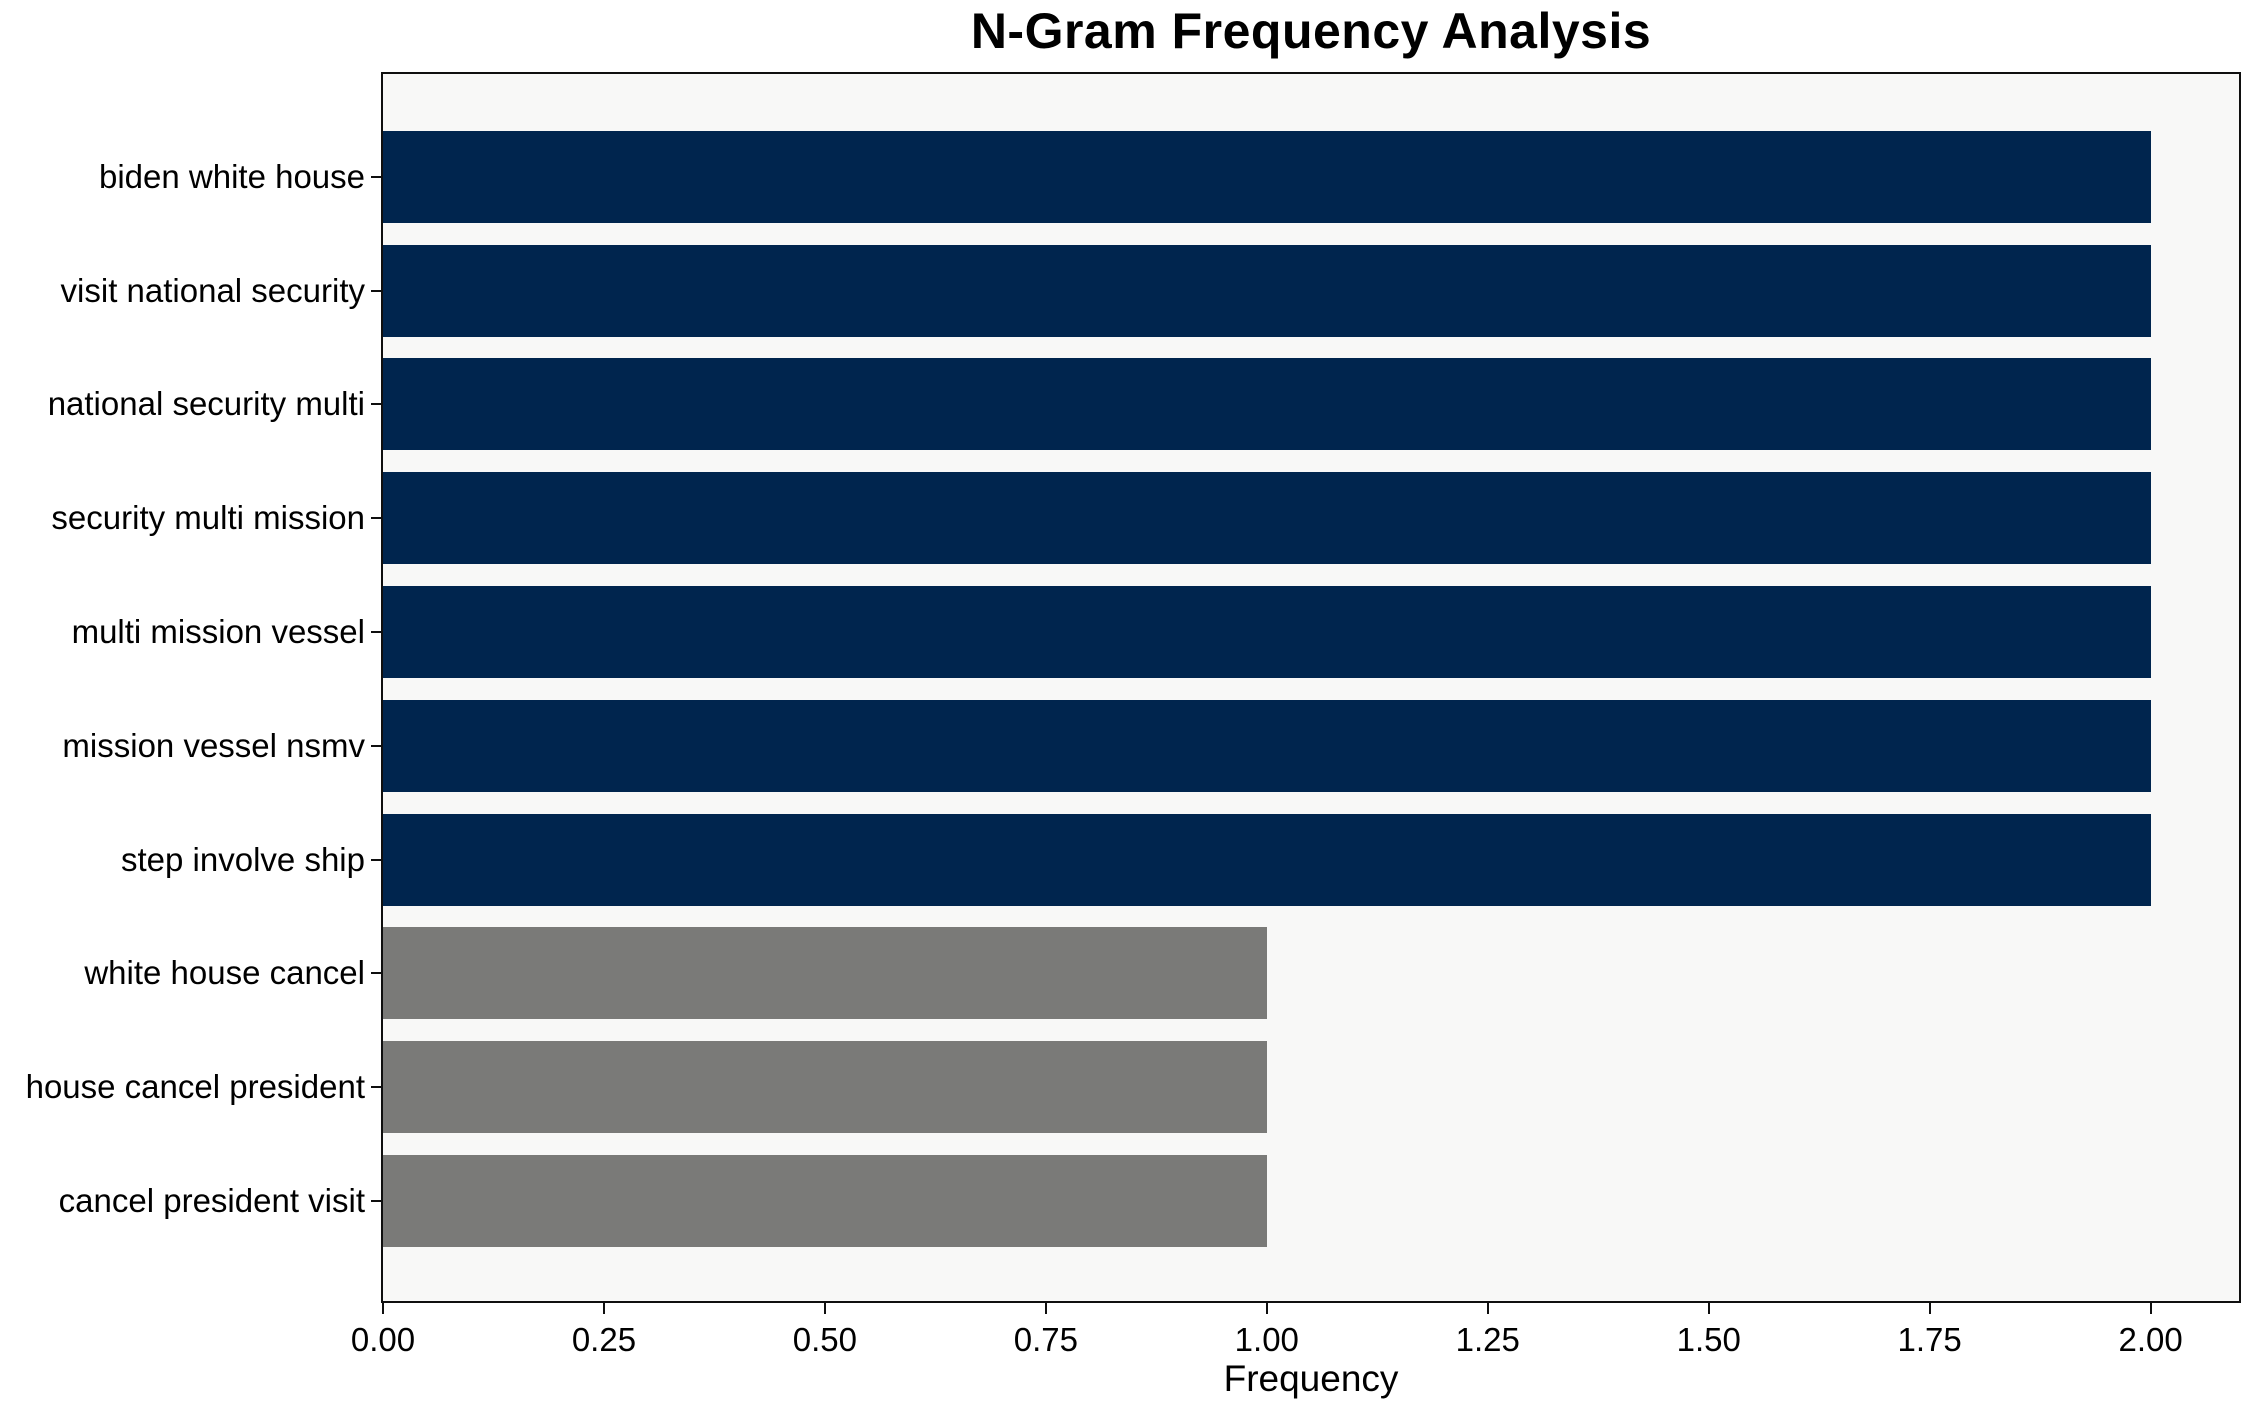 This screenshot has height=1414, width=2262. Describe the element at coordinates (195, 1087) in the screenshot. I see `y-tick-label: house cancel president` at that location.